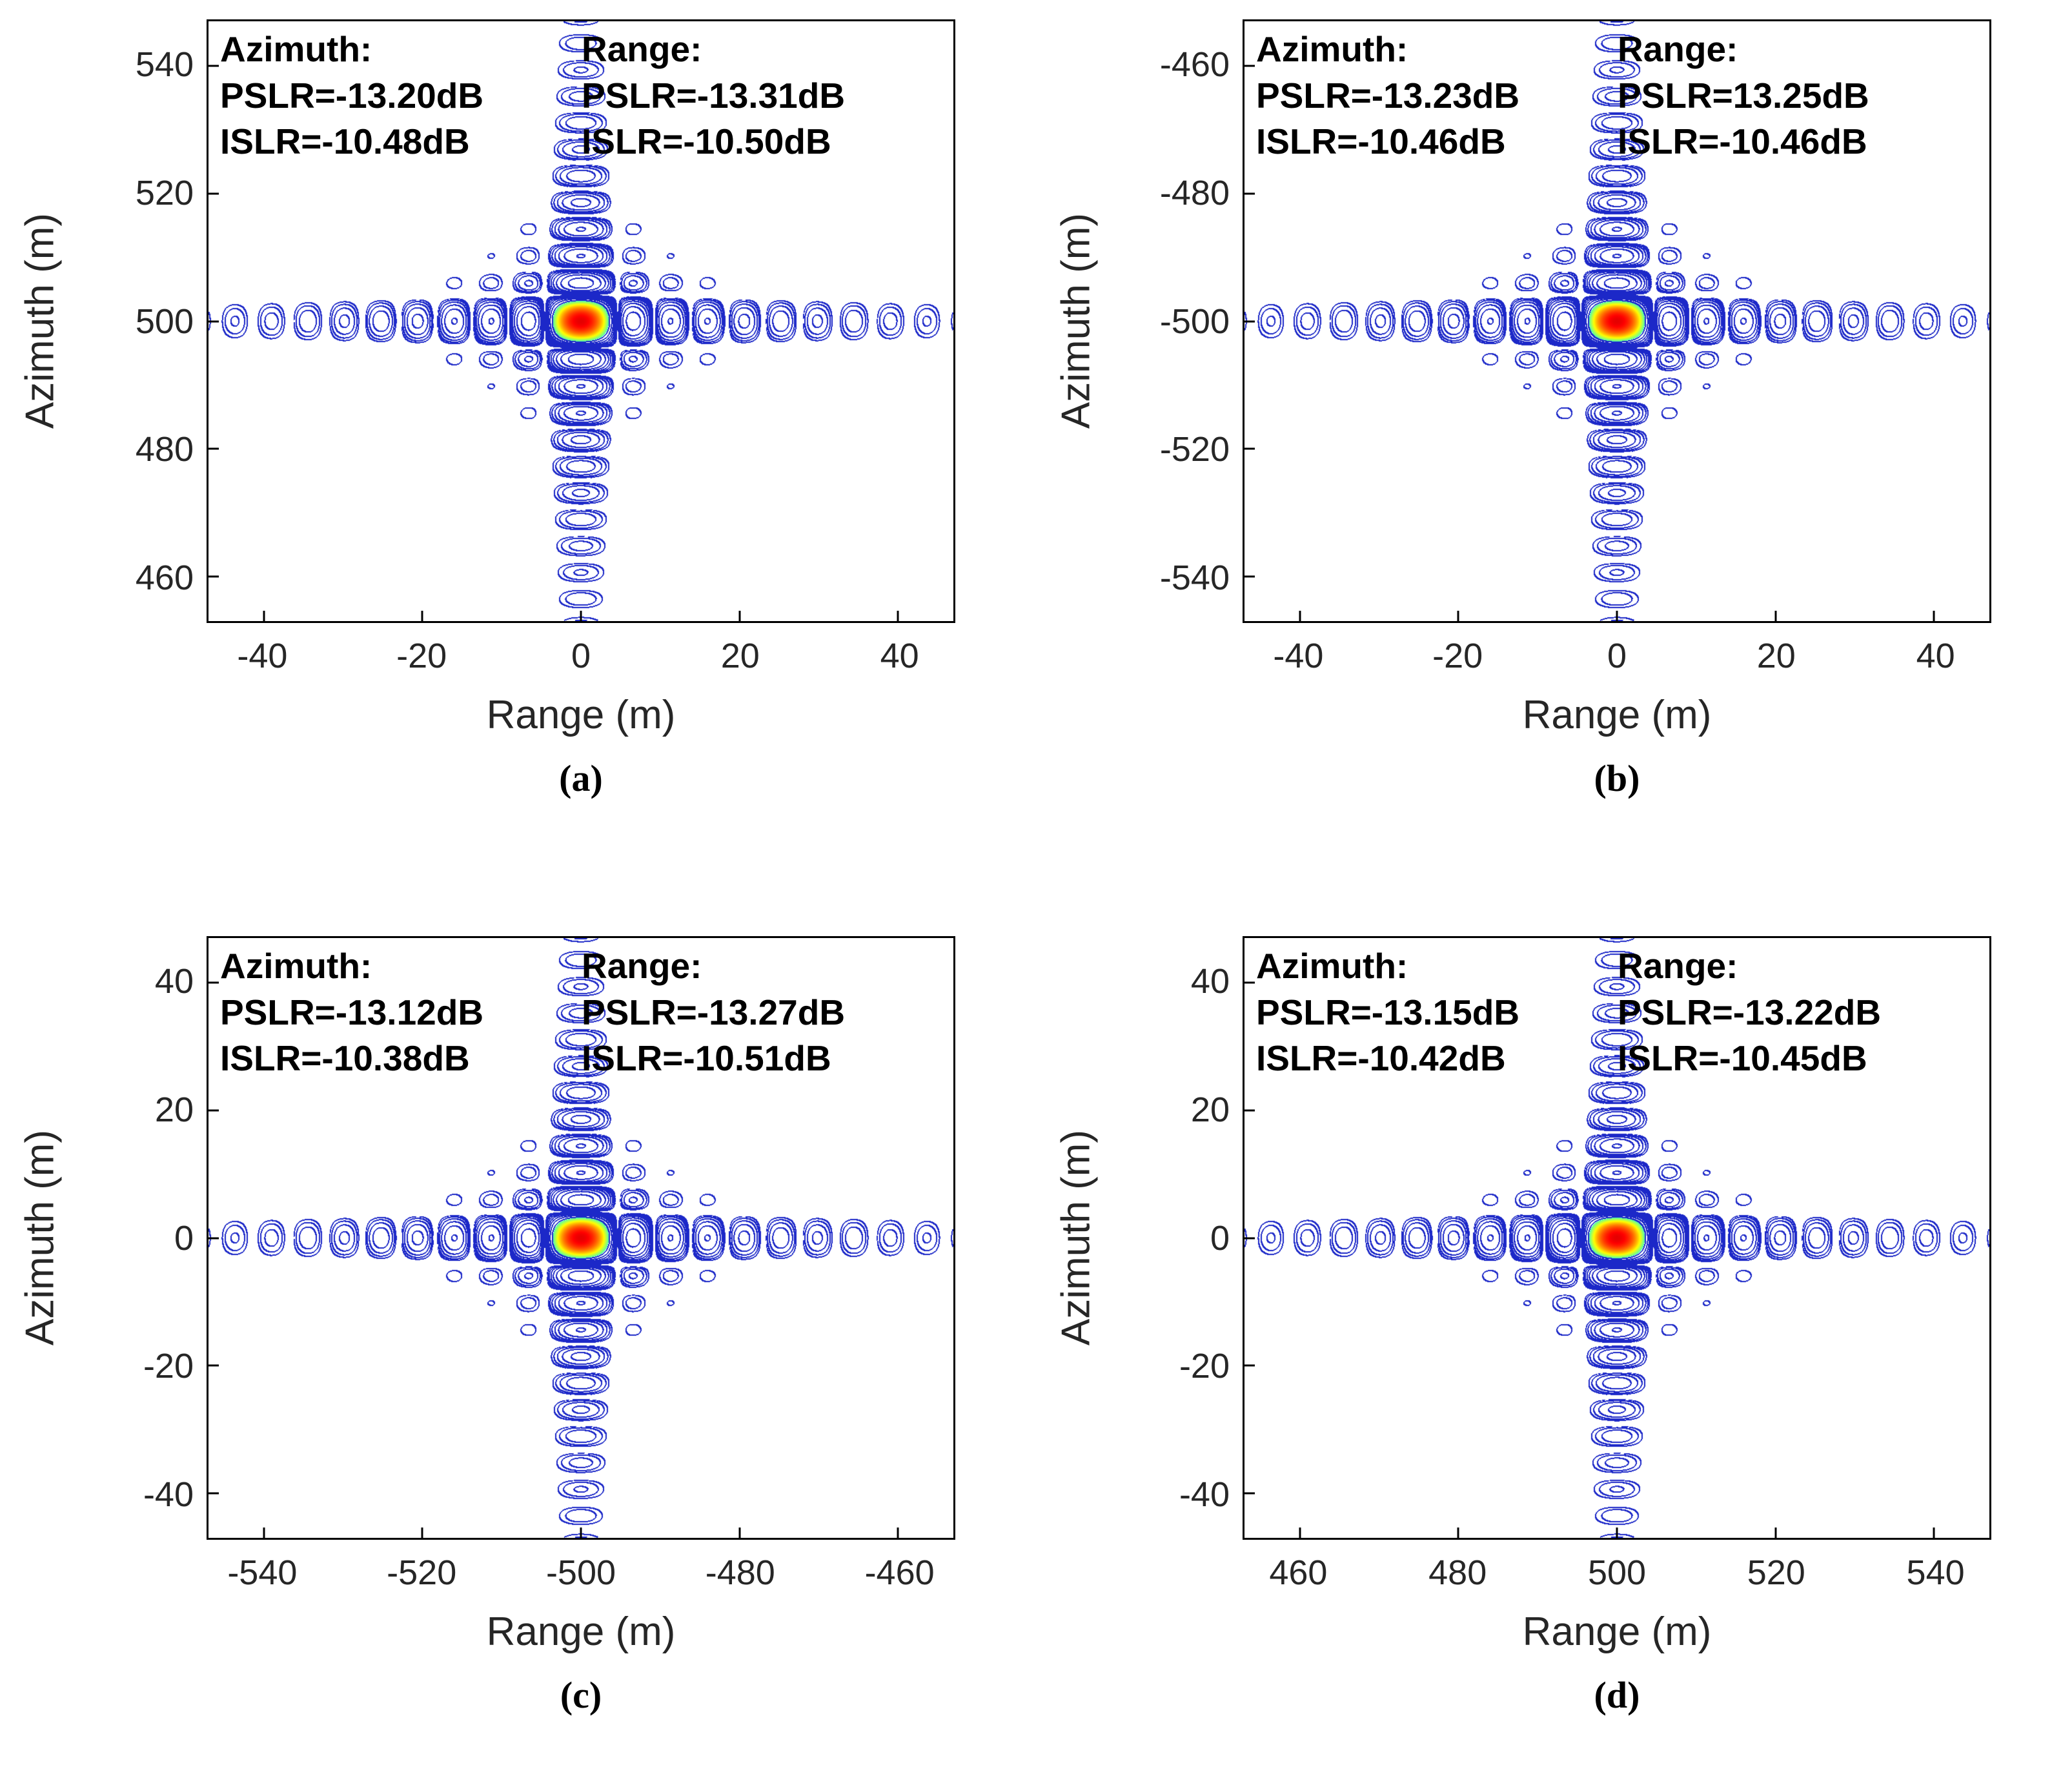  I want to click on y-tick-label: -460, so click(1194, 64).